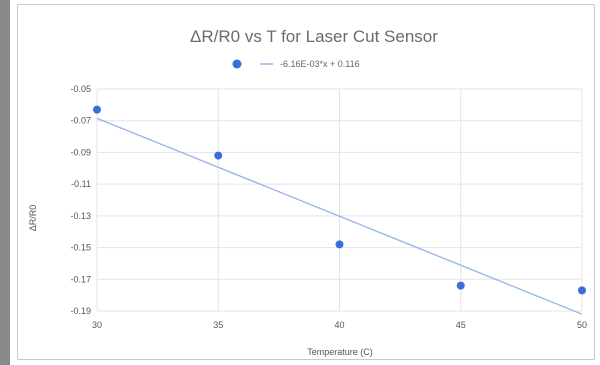 This screenshot has width=600, height=365. I want to click on y-tick-labels: -0.05 -0.07 -0.09 -0.11 -0.13 -0.15 -0.17 -0.19, so click(80, 200).